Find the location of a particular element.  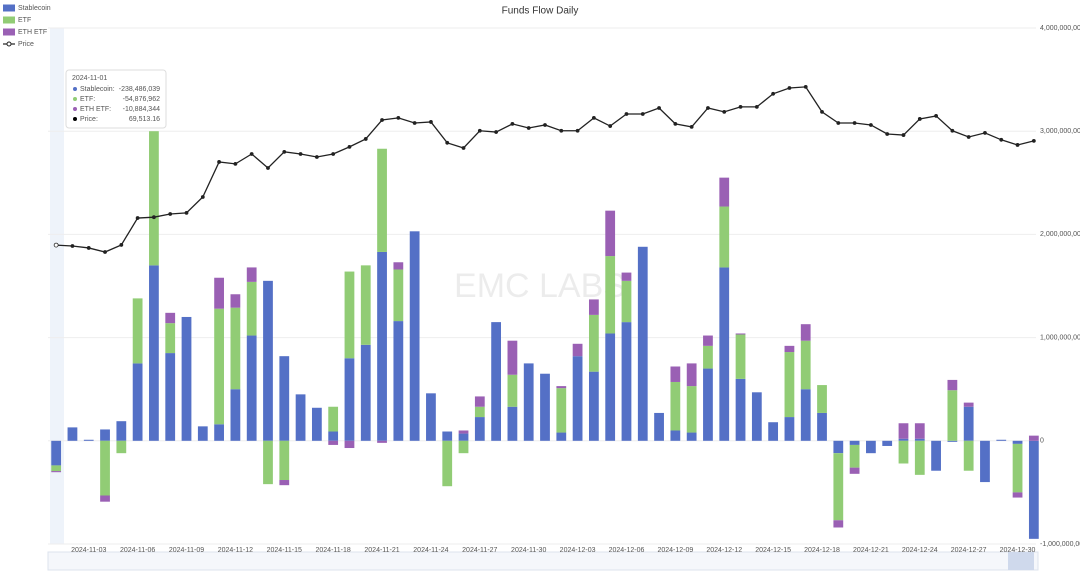

tooltip-label: Price: is located at coordinates (89, 119).